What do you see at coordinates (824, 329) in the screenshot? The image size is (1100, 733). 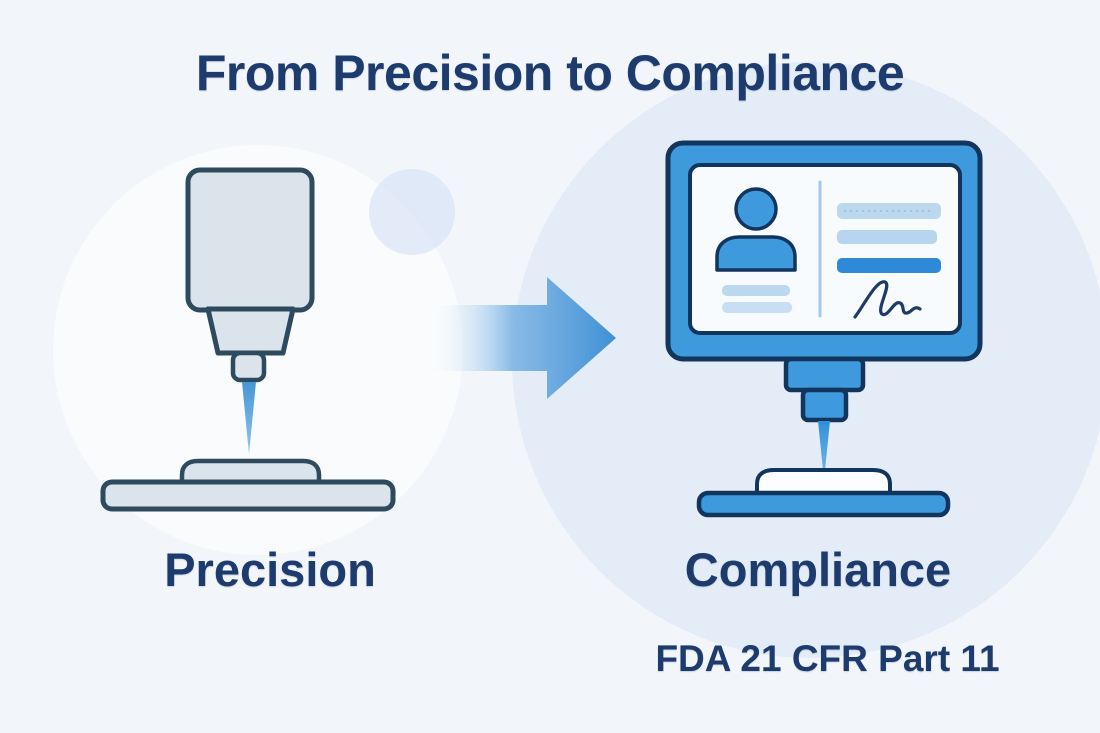 I see `compliance-monitor-illustration` at bounding box center [824, 329].